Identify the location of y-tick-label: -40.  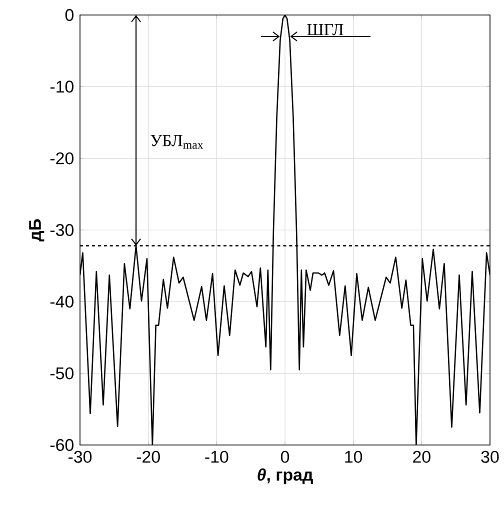
(62, 302).